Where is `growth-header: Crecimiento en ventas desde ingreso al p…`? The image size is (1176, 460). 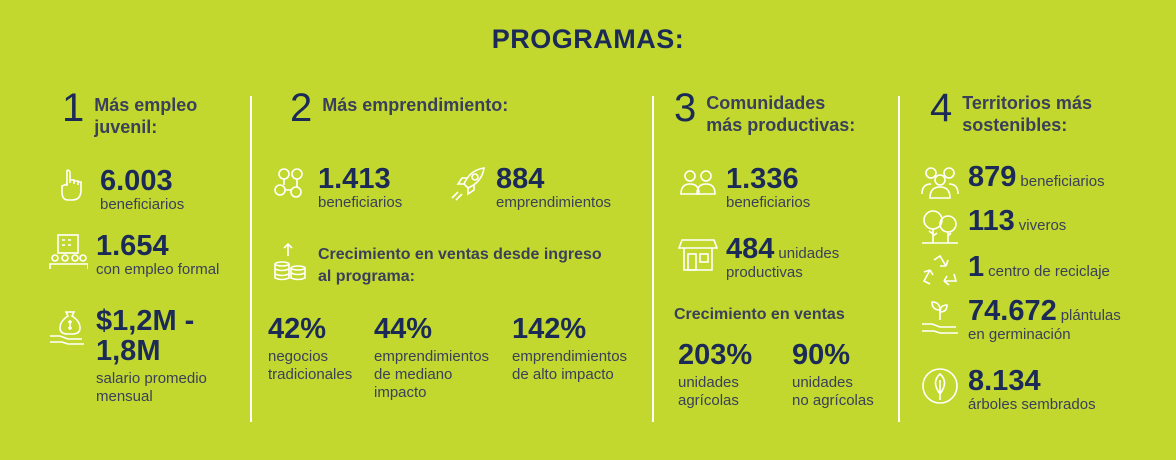
growth-header: Crecimiento en ventas desde ingreso al p… is located at coordinates (436, 265).